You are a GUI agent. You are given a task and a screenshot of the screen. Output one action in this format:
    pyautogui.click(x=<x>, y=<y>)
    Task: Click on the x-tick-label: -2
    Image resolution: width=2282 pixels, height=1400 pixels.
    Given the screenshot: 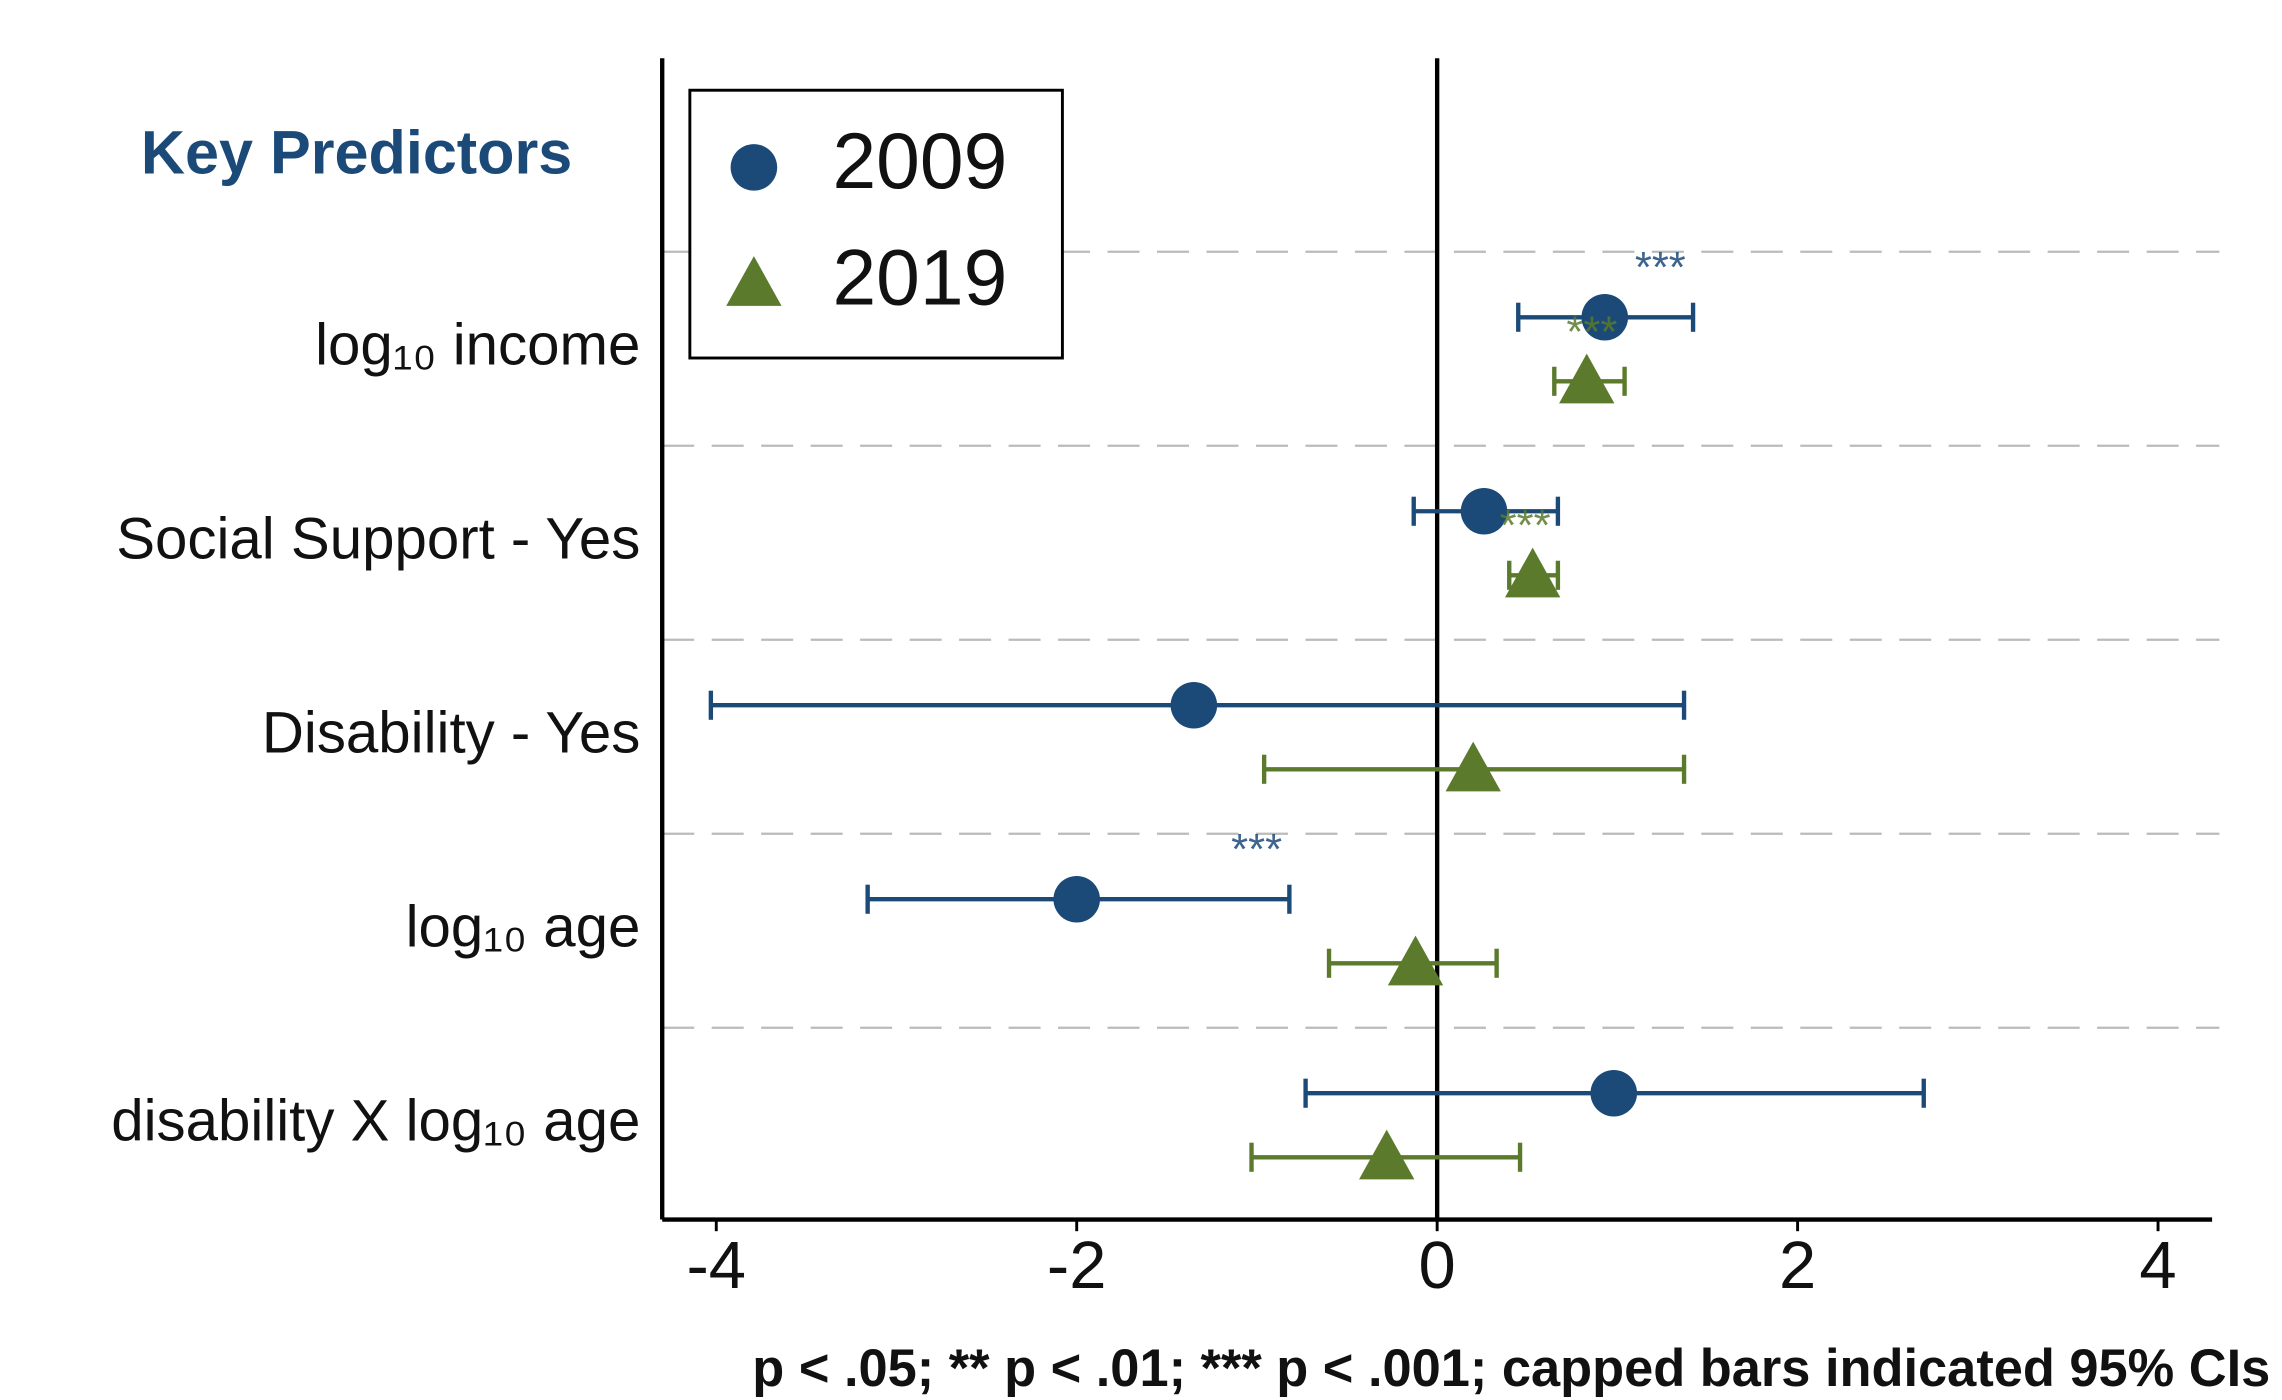 What is the action you would take?
    pyautogui.click(x=1077, y=1265)
    